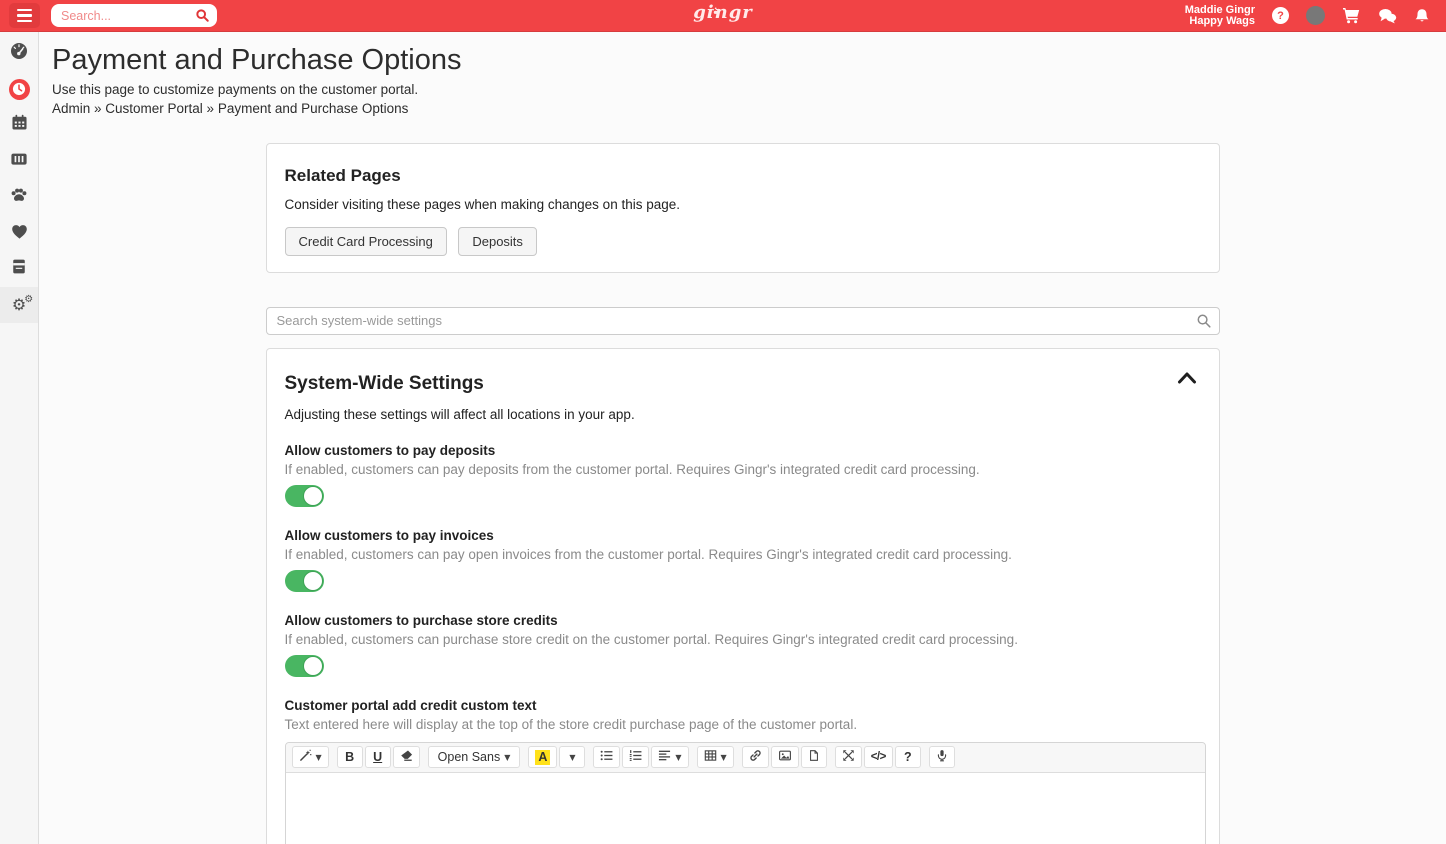 This screenshot has height=844, width=1446. Describe the element at coordinates (305, 757) in the screenshot. I see `magic-wand-icon` at that location.